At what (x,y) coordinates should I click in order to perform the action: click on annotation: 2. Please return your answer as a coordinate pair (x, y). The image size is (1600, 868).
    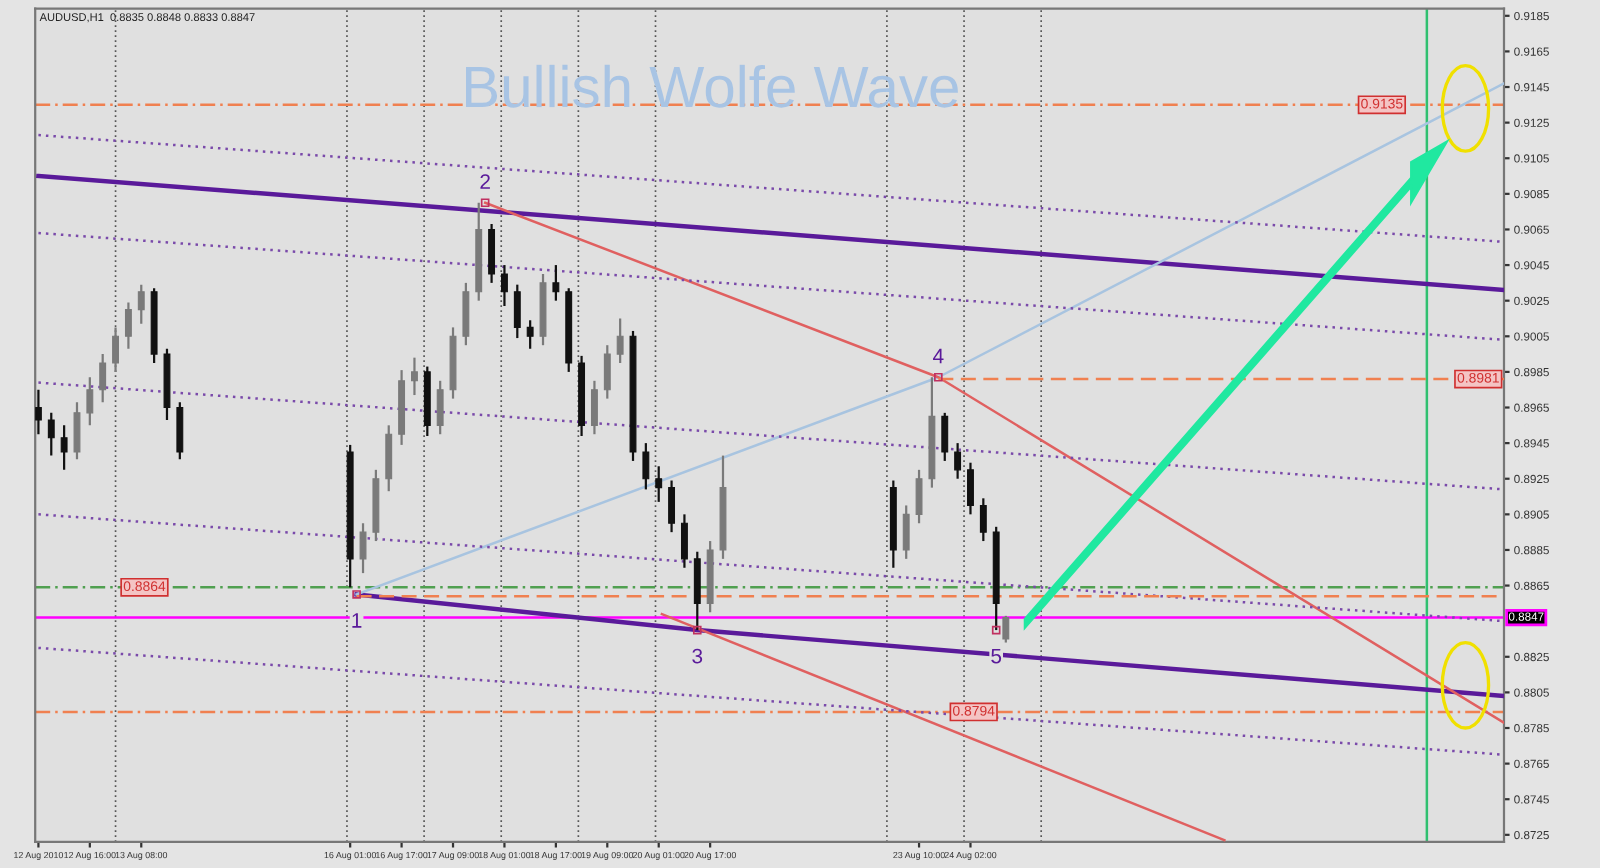
    Looking at the image, I should click on (485, 181).